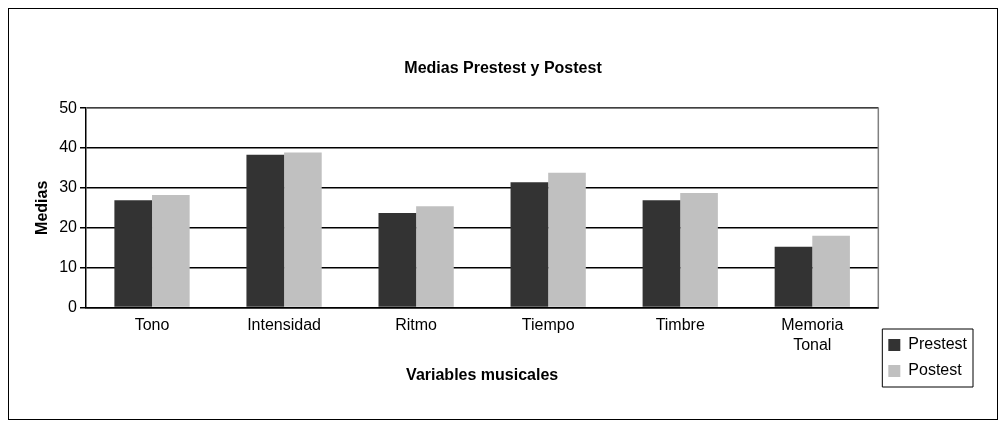 Image resolution: width=1006 pixels, height=428 pixels. I want to click on y-tick-label: 50, so click(68, 107).